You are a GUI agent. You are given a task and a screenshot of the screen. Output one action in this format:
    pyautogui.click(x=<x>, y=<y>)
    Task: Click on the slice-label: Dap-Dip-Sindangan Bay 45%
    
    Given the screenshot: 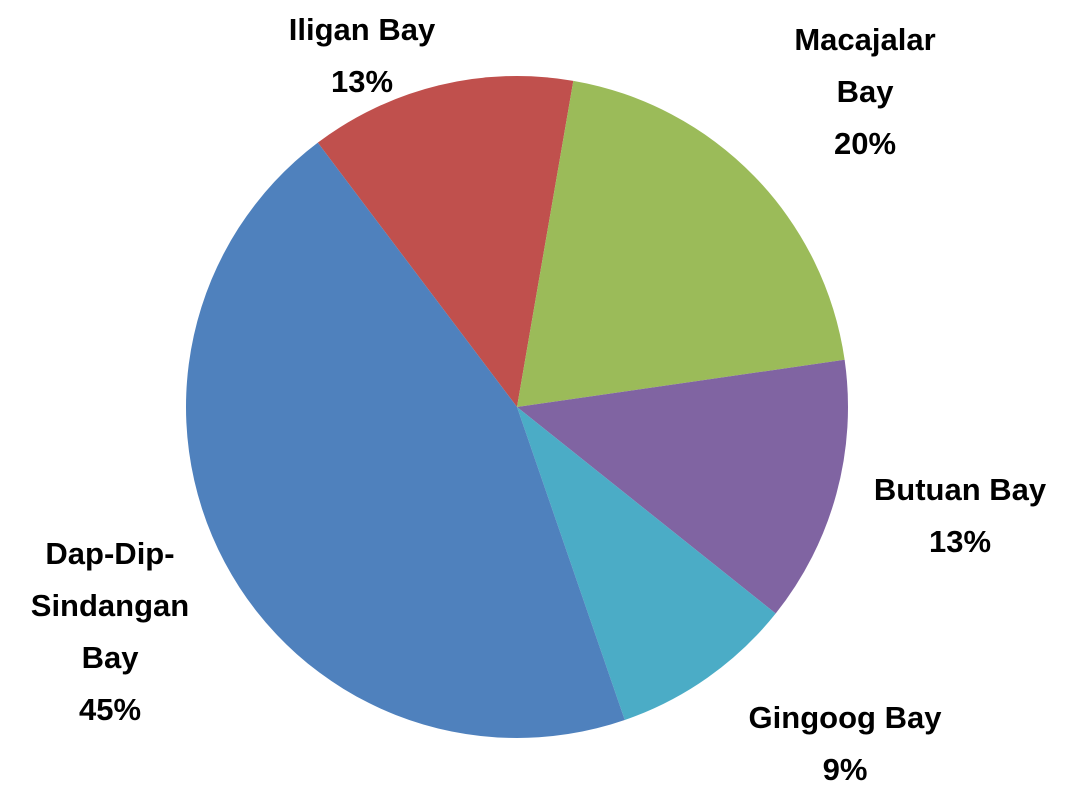 What is the action you would take?
    pyautogui.click(x=110, y=632)
    